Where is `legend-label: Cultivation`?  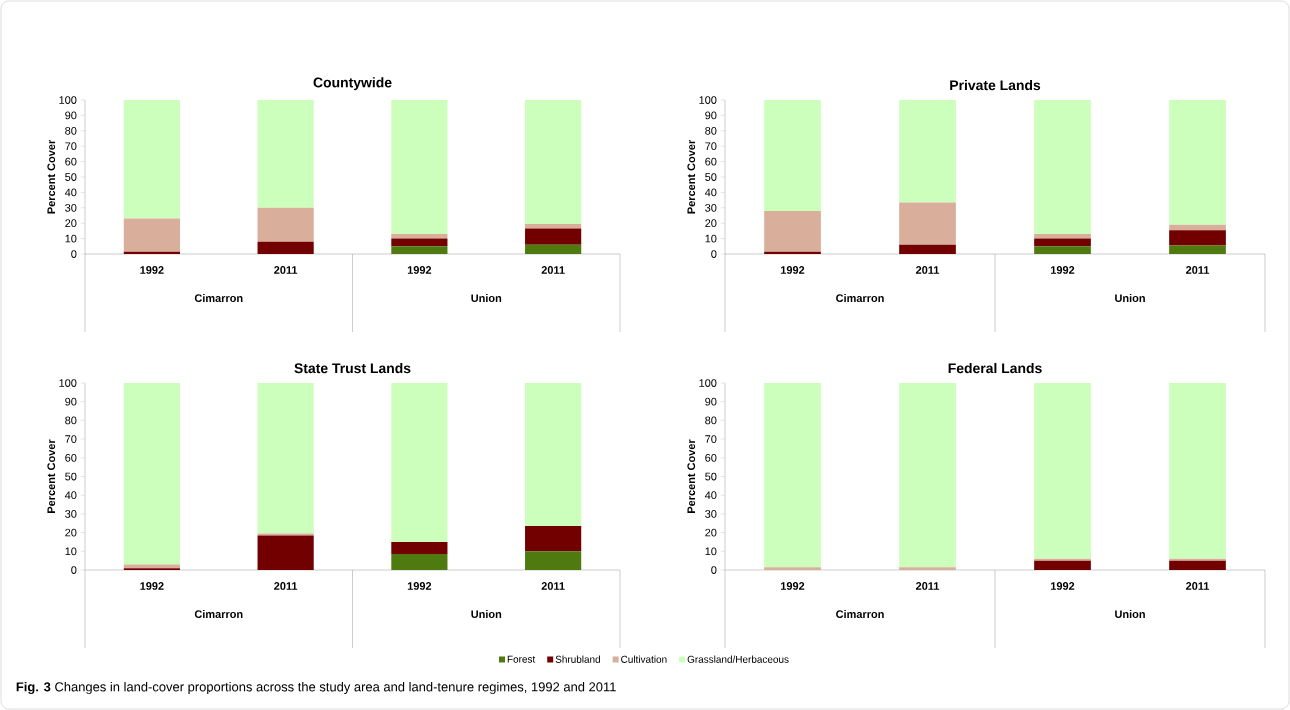
legend-label: Cultivation is located at coordinates (644, 659).